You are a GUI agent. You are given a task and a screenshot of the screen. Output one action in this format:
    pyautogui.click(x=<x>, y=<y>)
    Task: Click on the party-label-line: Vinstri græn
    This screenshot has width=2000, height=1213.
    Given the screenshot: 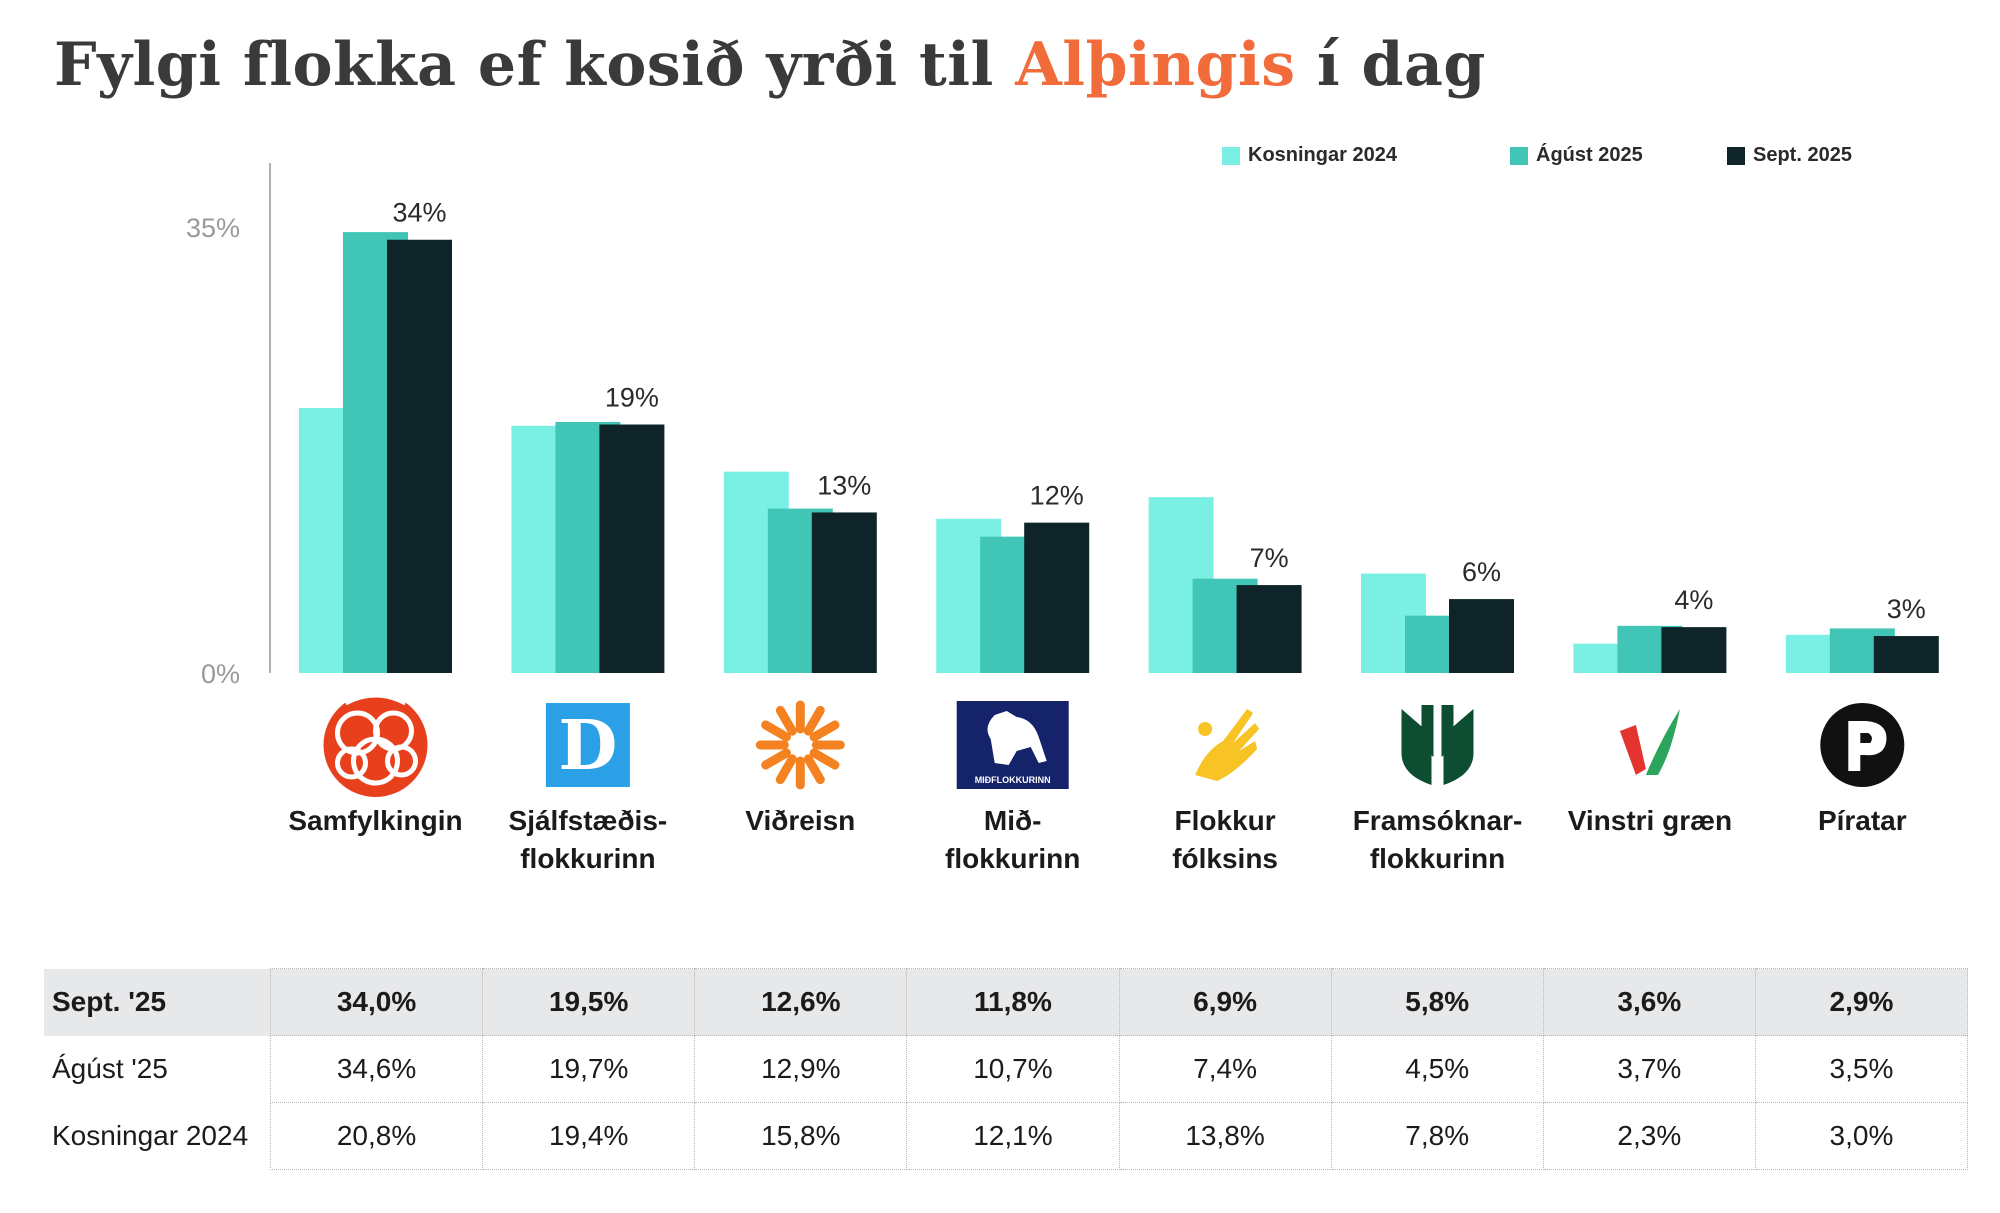 What is the action you would take?
    pyautogui.click(x=1650, y=820)
    